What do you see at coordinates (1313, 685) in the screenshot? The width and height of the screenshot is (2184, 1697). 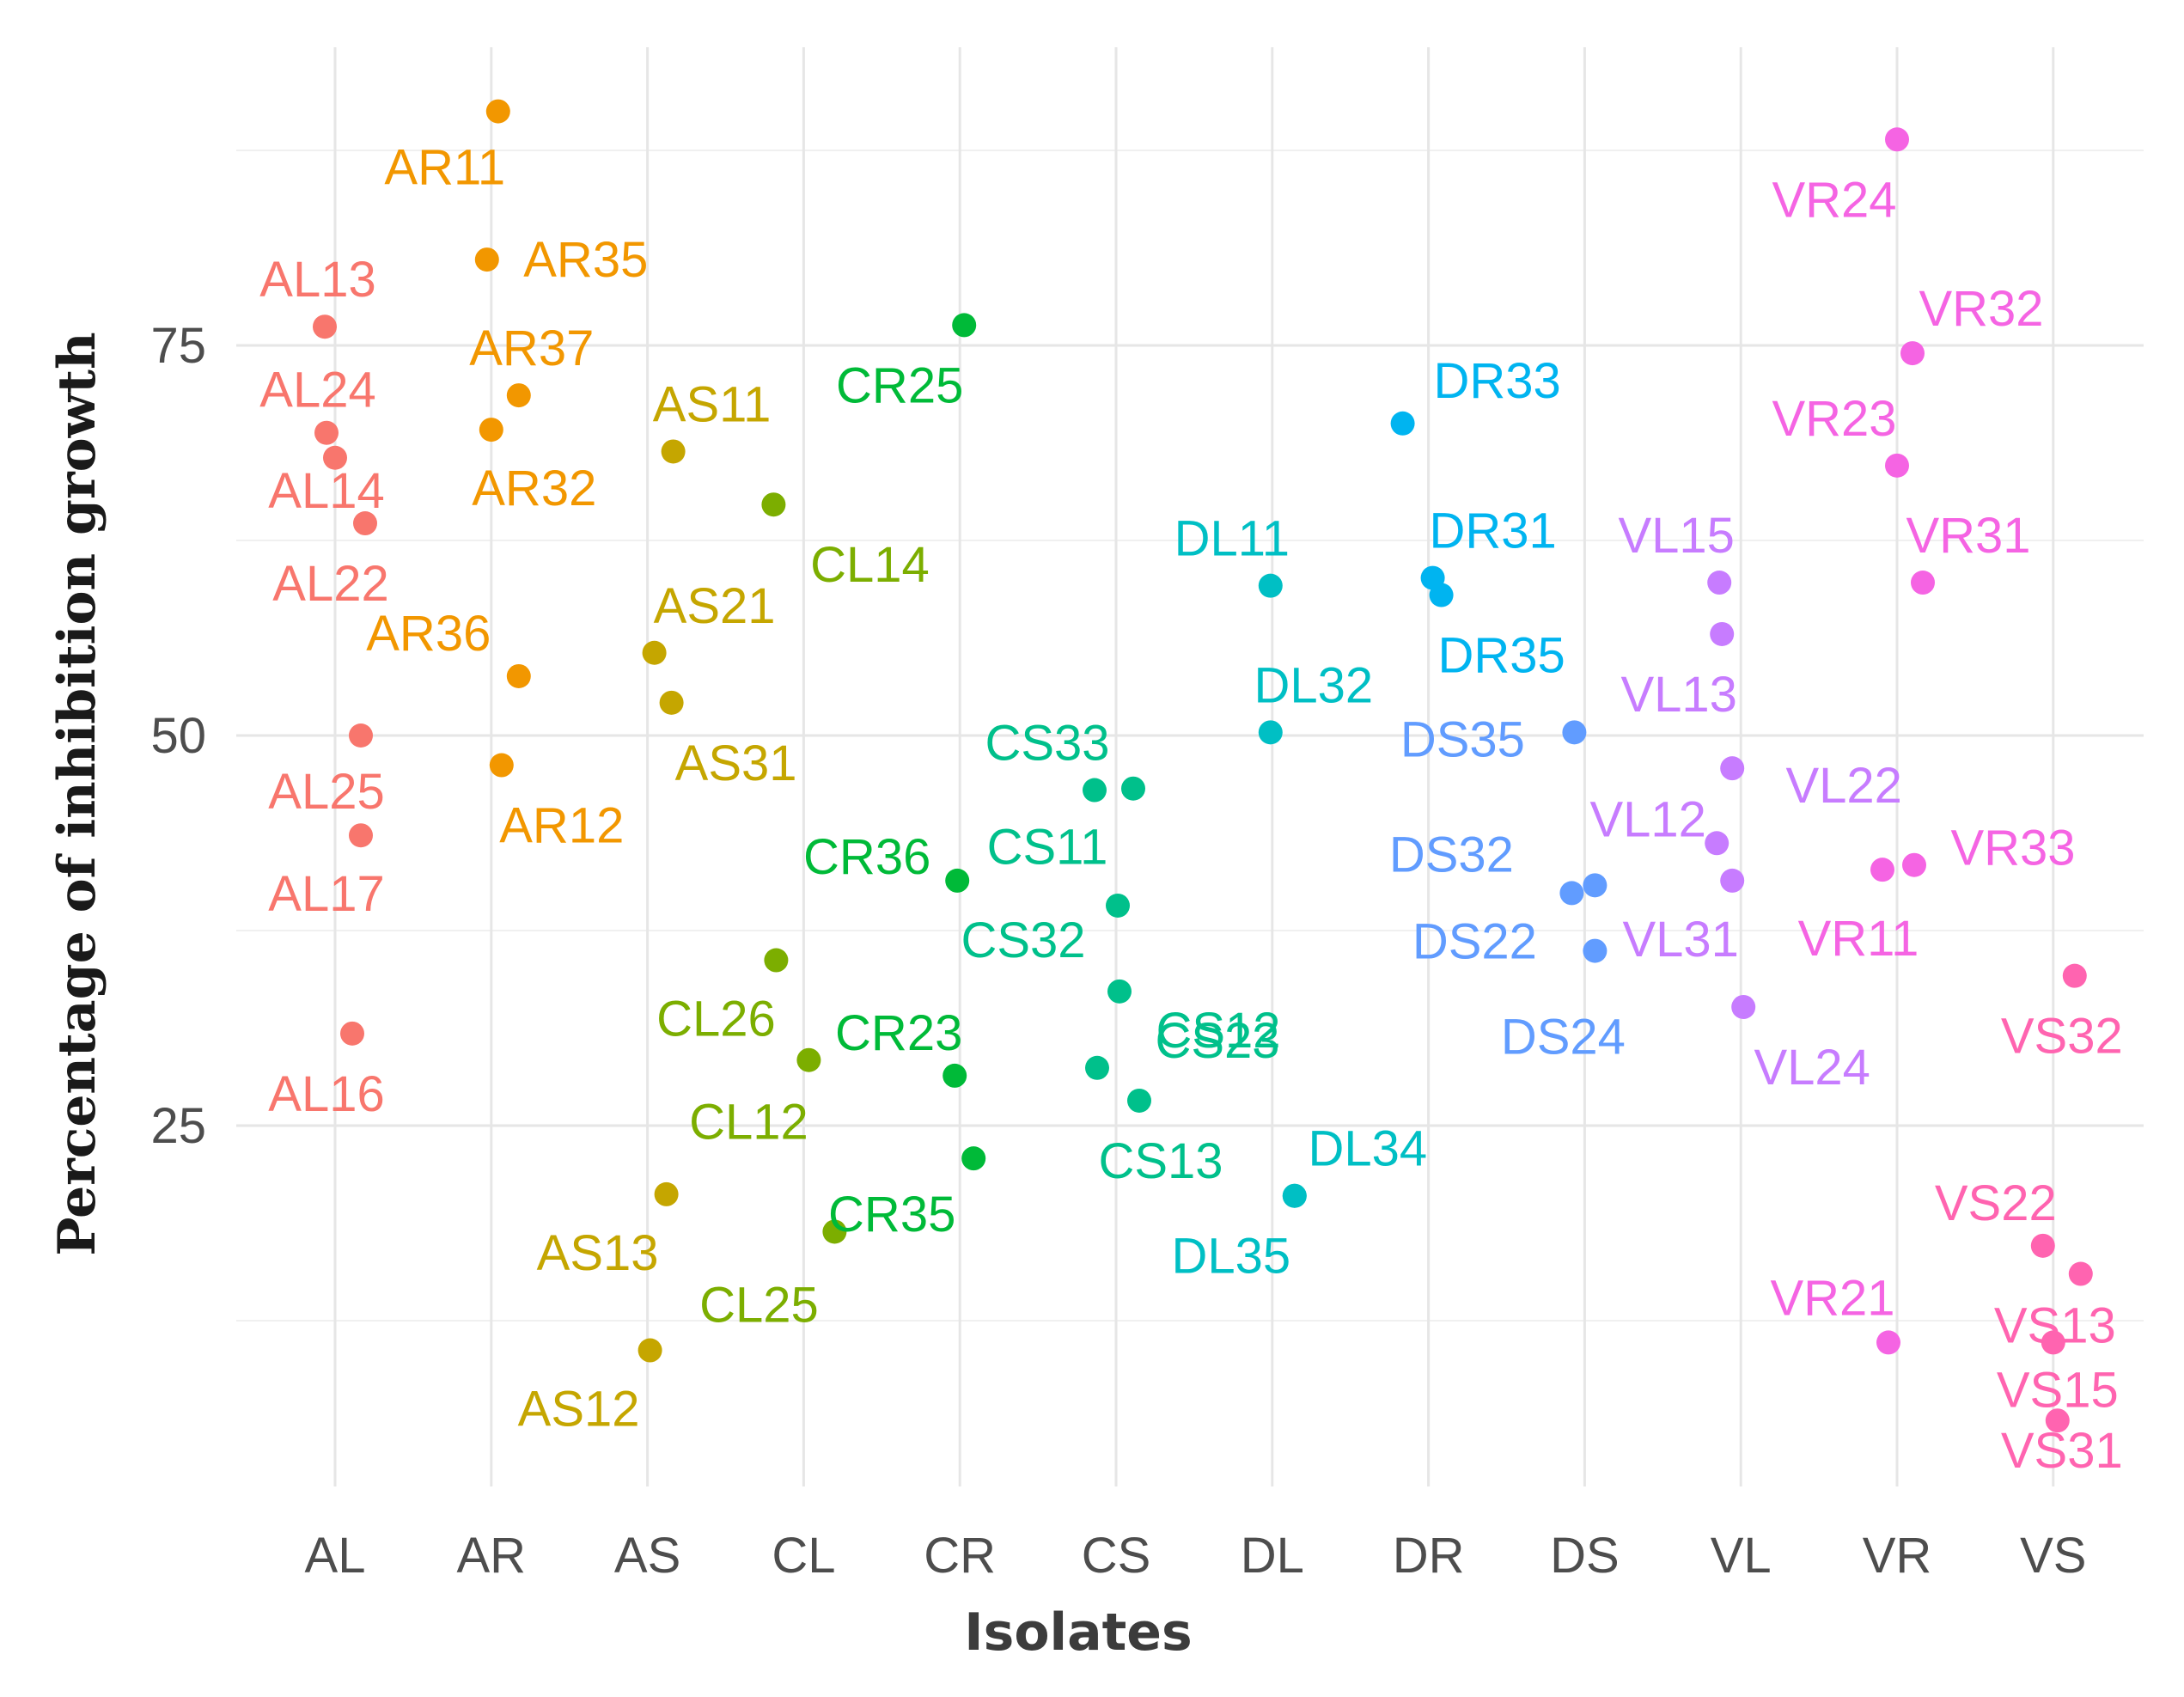 I see `data-label: DL32` at bounding box center [1313, 685].